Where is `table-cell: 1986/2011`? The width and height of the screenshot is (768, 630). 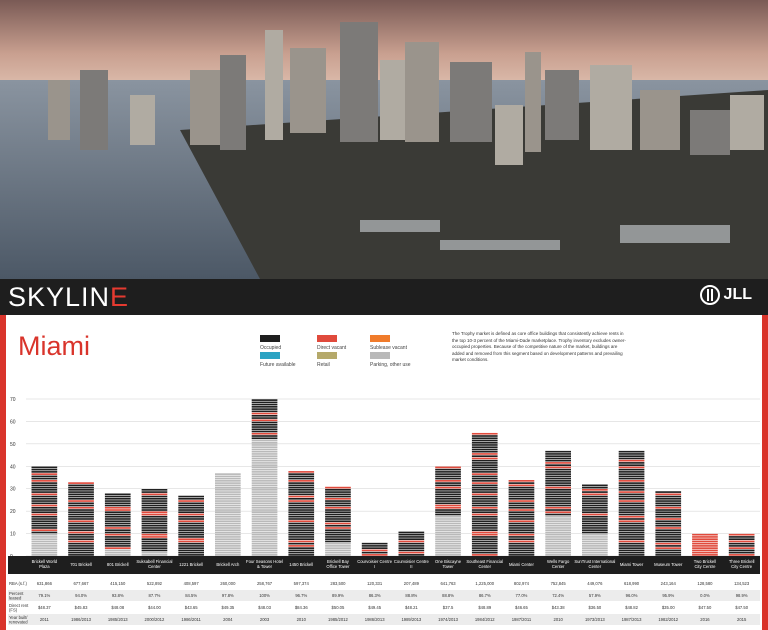 table-cell: 1986/2011 is located at coordinates (191, 619).